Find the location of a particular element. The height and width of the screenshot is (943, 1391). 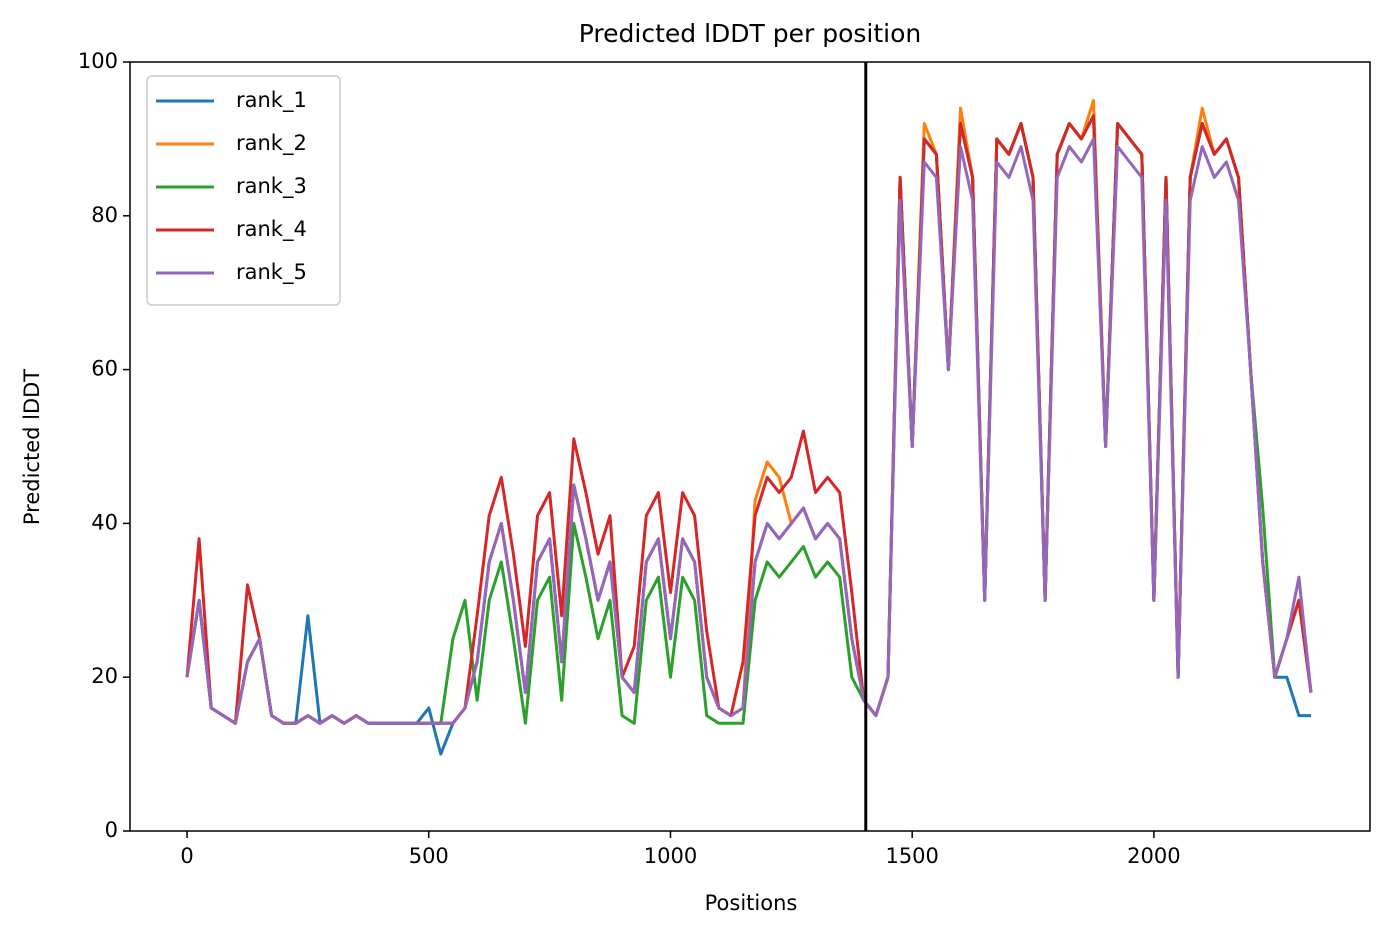

x-tick-label: 1500 is located at coordinates (911, 856).